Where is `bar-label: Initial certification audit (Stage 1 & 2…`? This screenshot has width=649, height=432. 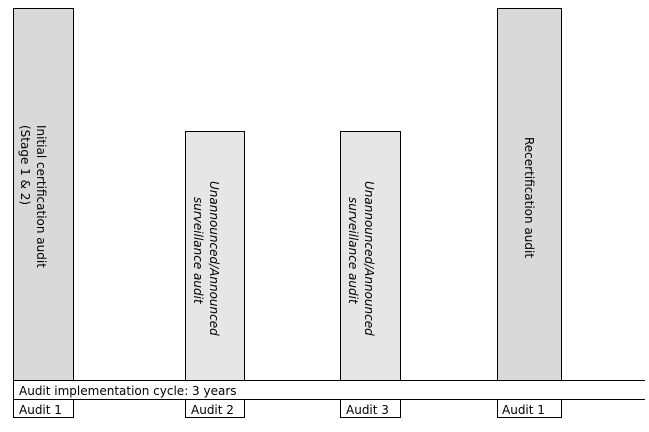 bar-label: Initial certification audit (Stage 1 & 2… is located at coordinates (33, 198).